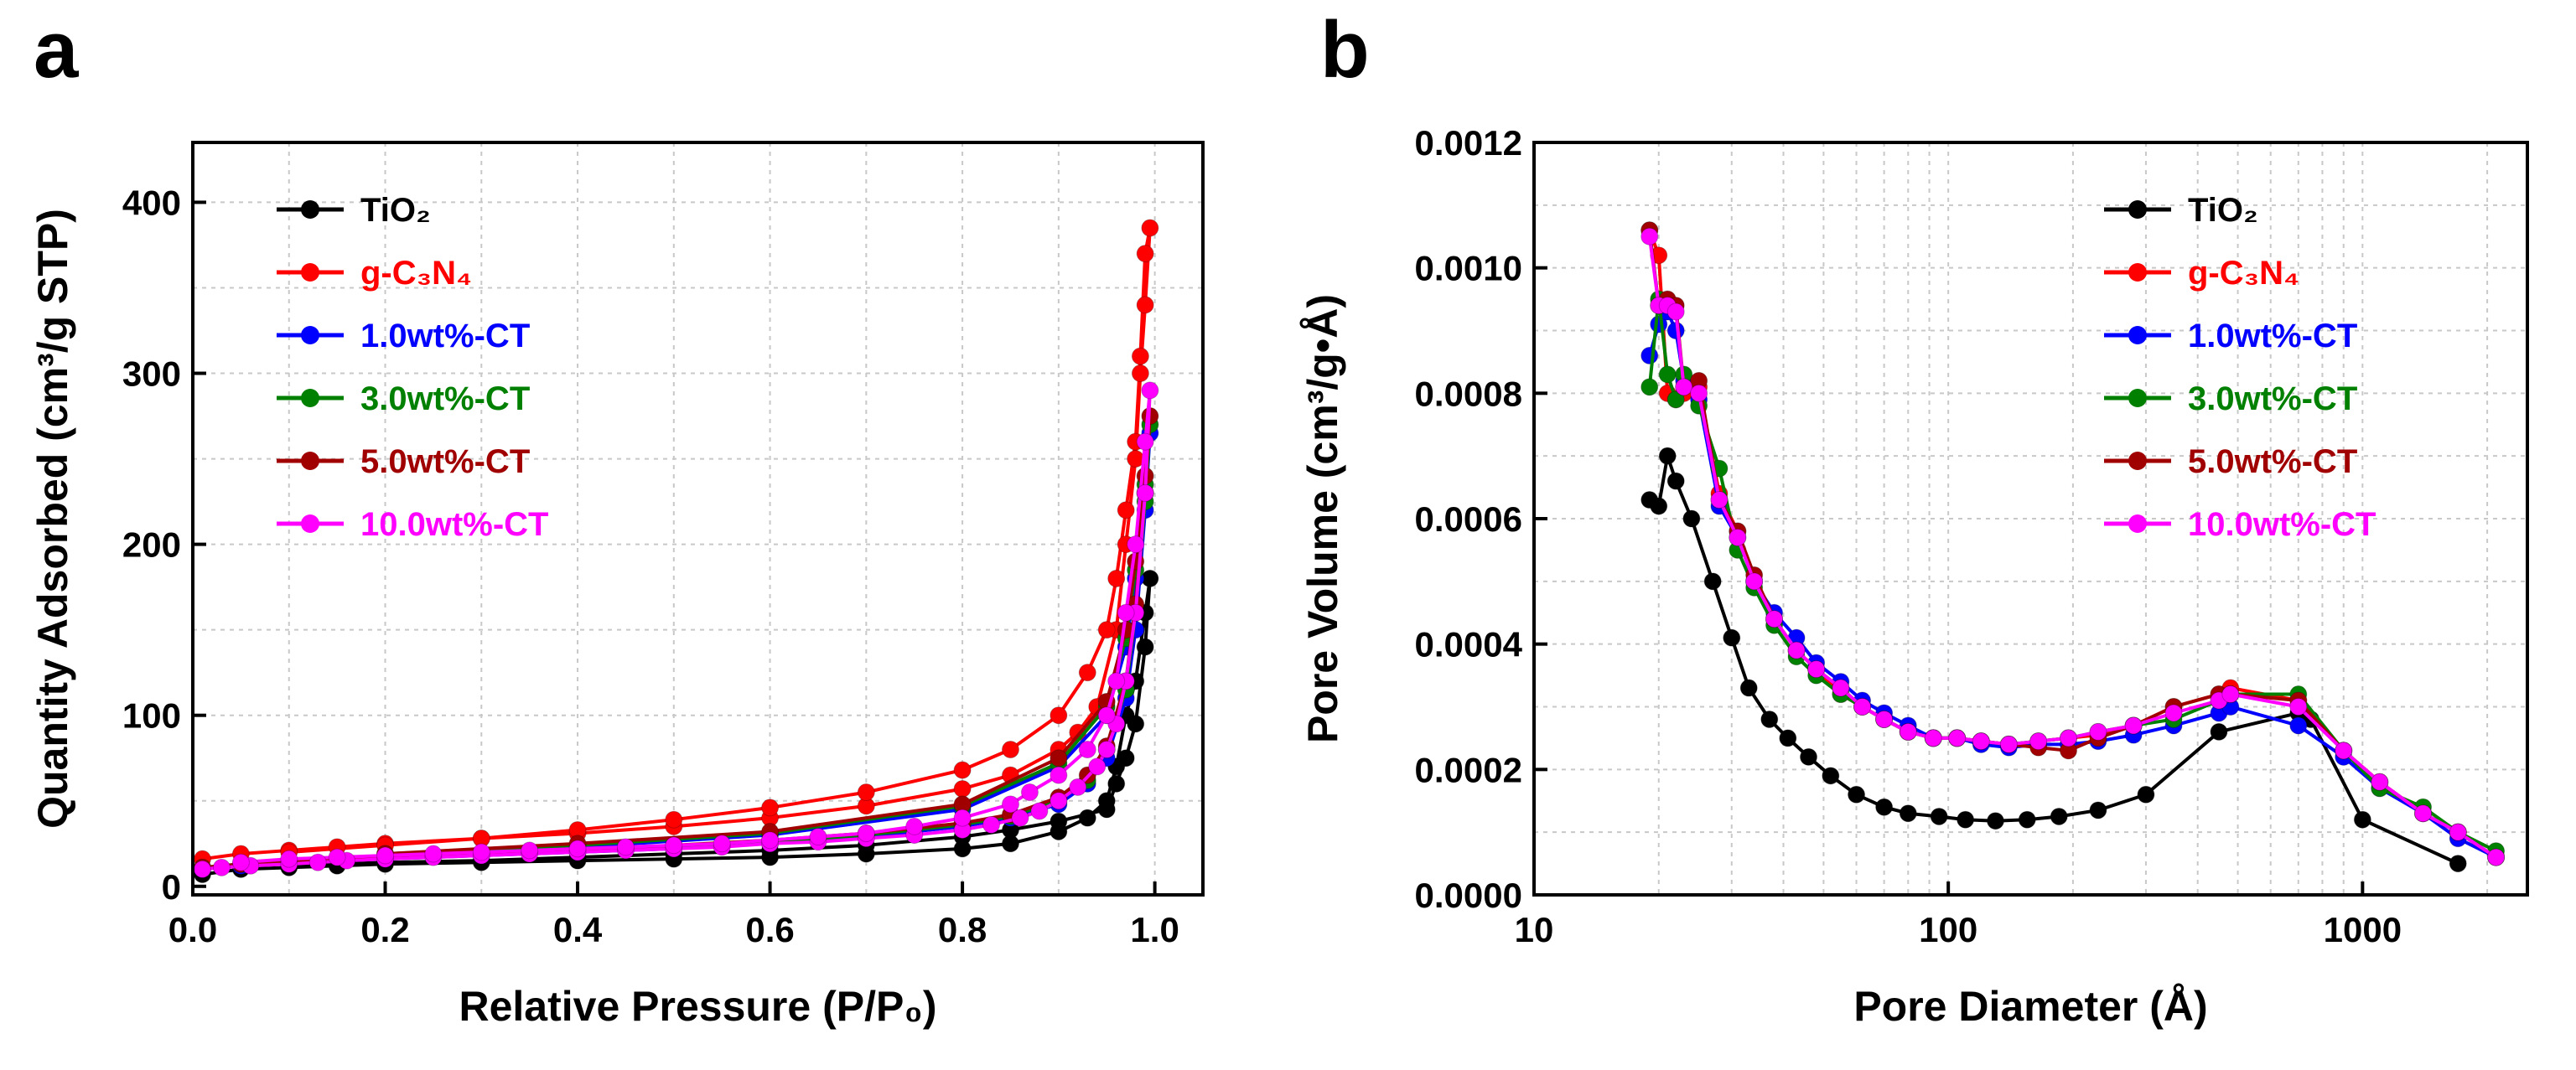  What do you see at coordinates (578, 930) in the screenshot?
I see `x-tick-label: 0.4` at bounding box center [578, 930].